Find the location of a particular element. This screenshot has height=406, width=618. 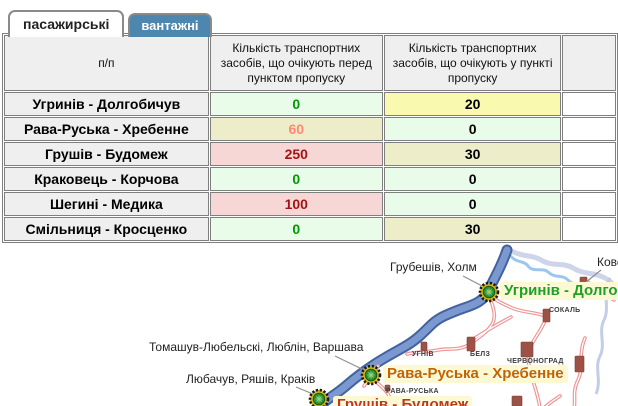

queue-before-value: 250 is located at coordinates (296, 154).